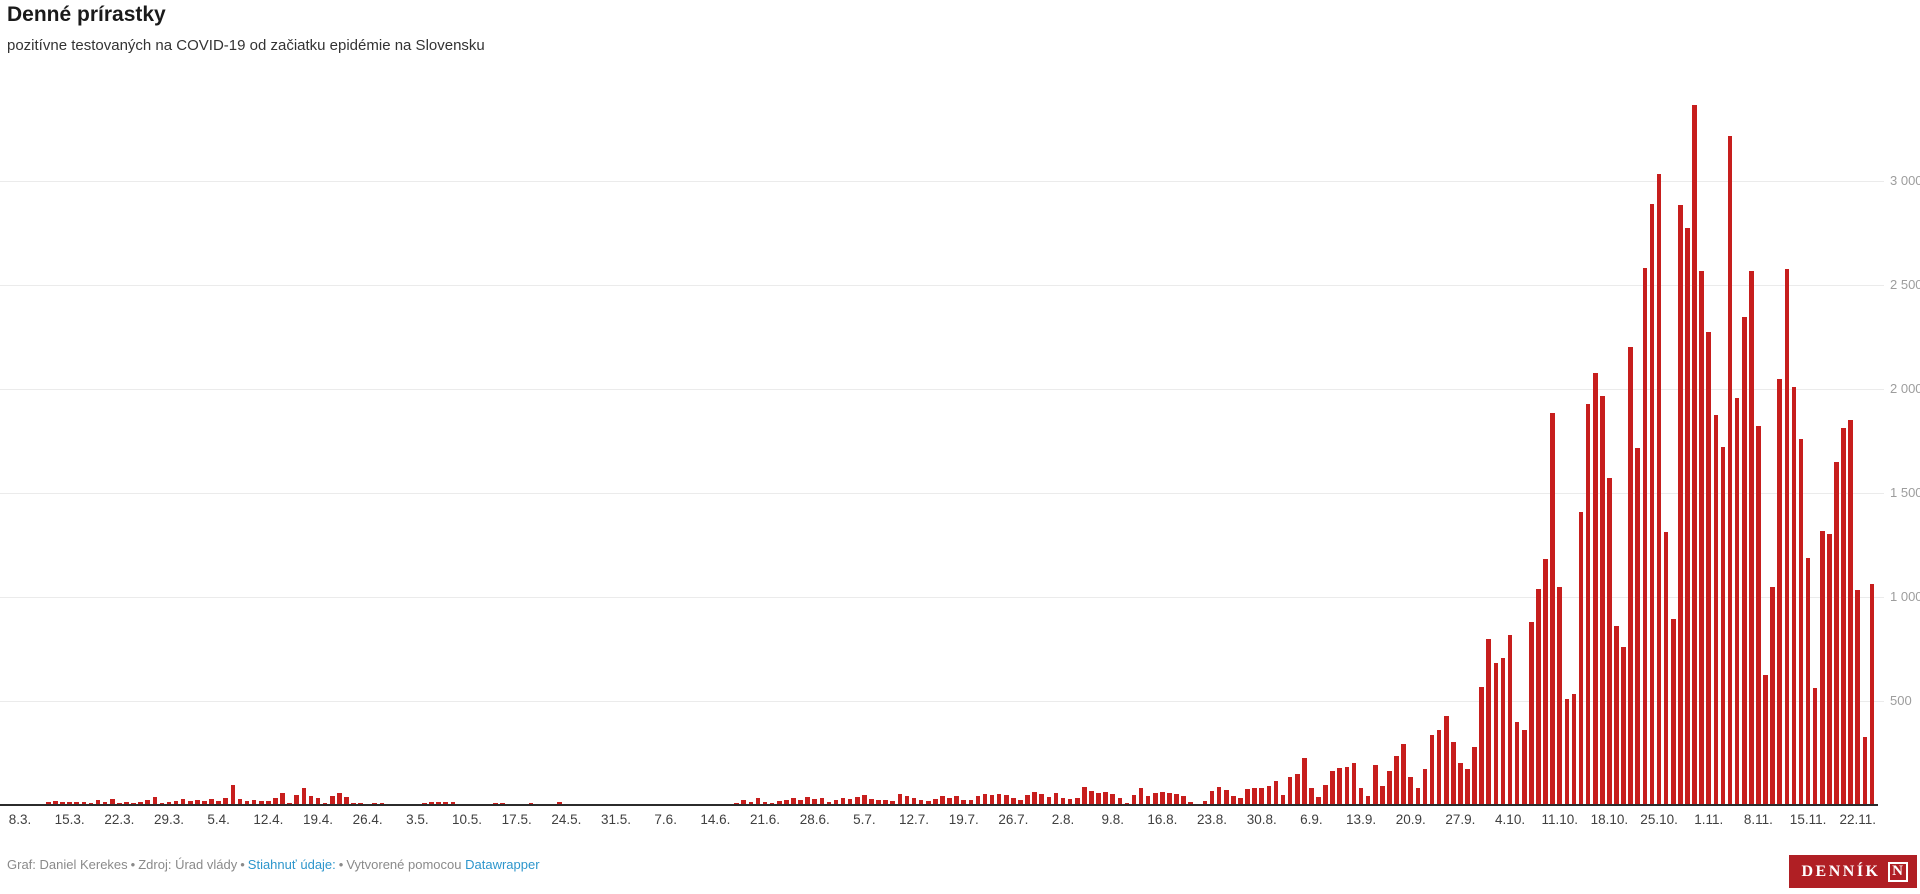 The height and width of the screenshot is (894, 1920). Describe the element at coordinates (814, 819) in the screenshot. I see `x-axis-label-28-6-: 28.6.` at that location.